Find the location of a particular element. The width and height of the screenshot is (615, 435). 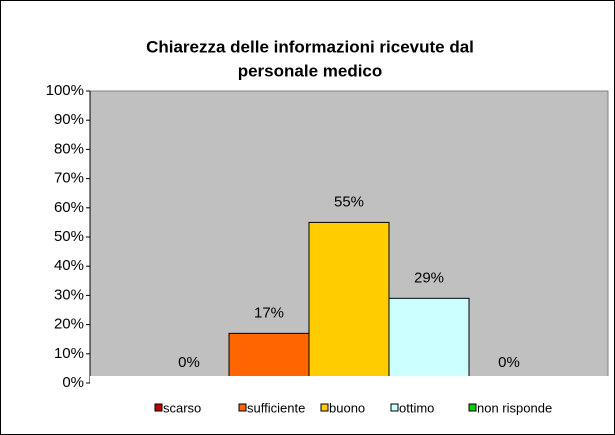

y-tick-label: 10% is located at coordinates (69, 353).